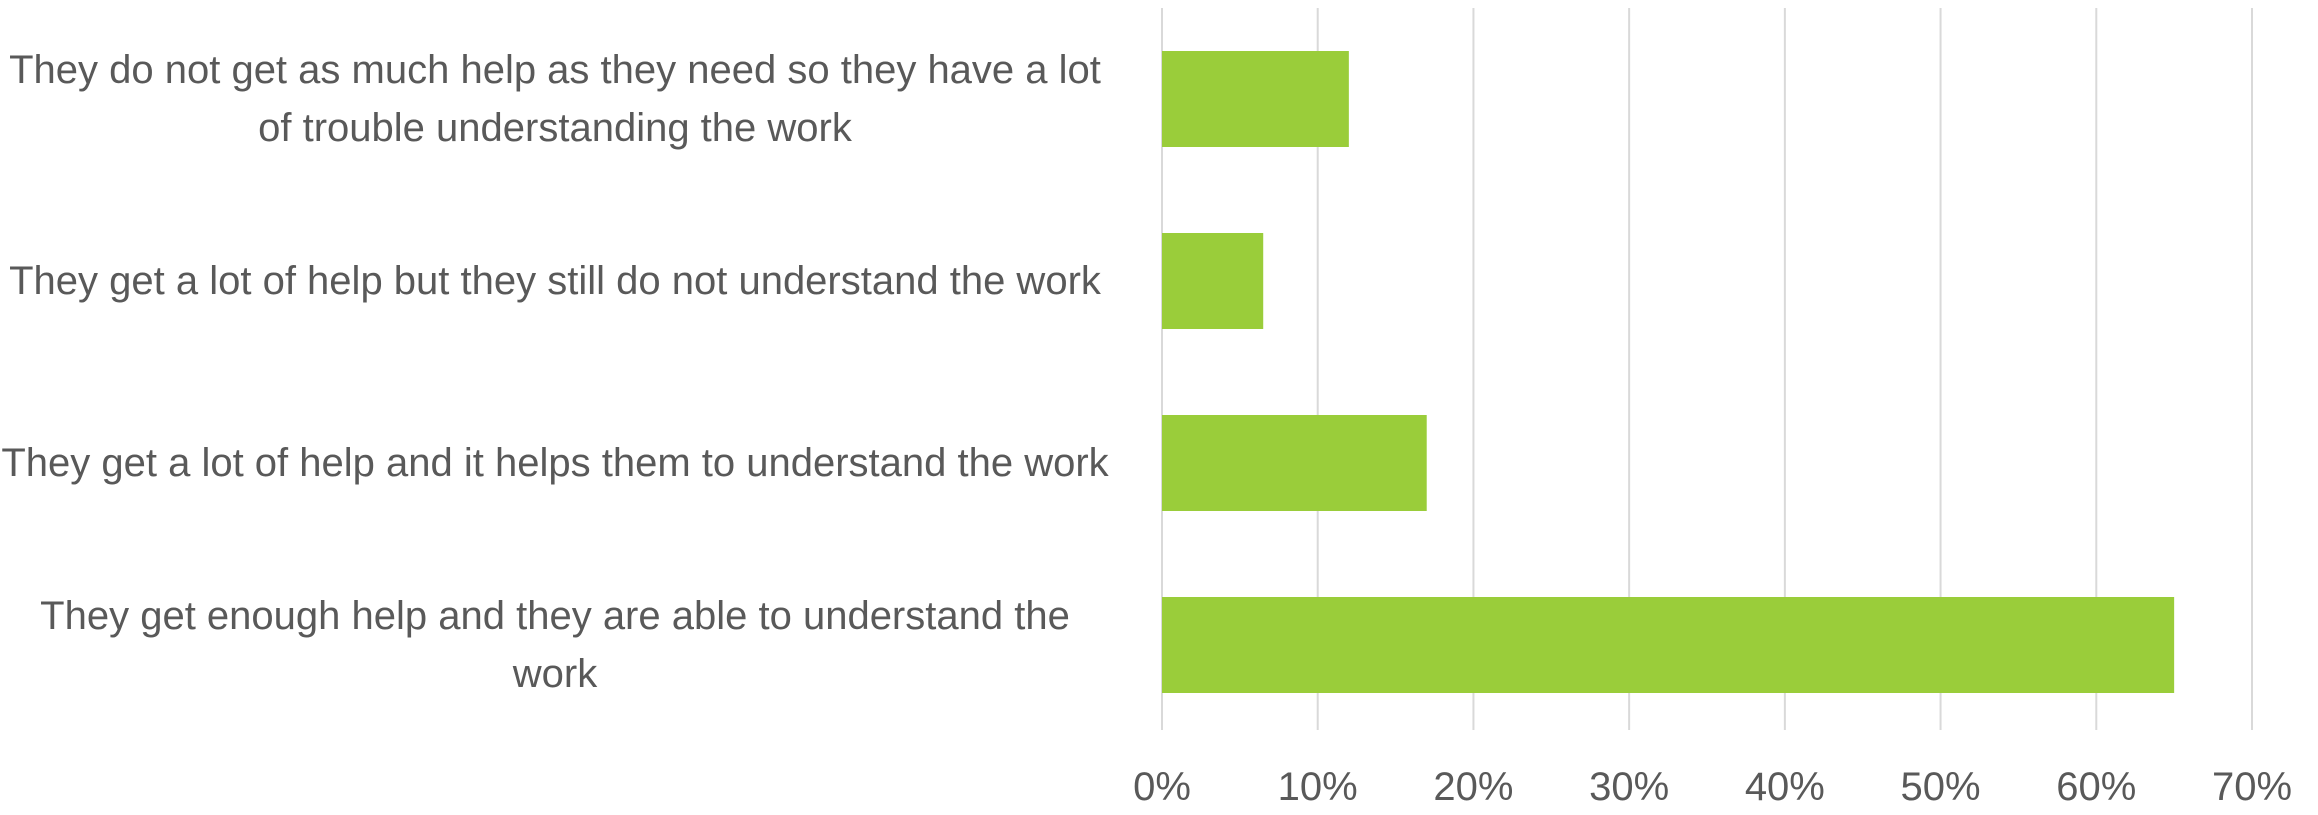 The width and height of the screenshot is (2318, 815). What do you see at coordinates (1940, 787) in the screenshot?
I see `x-tick-label: 50%` at bounding box center [1940, 787].